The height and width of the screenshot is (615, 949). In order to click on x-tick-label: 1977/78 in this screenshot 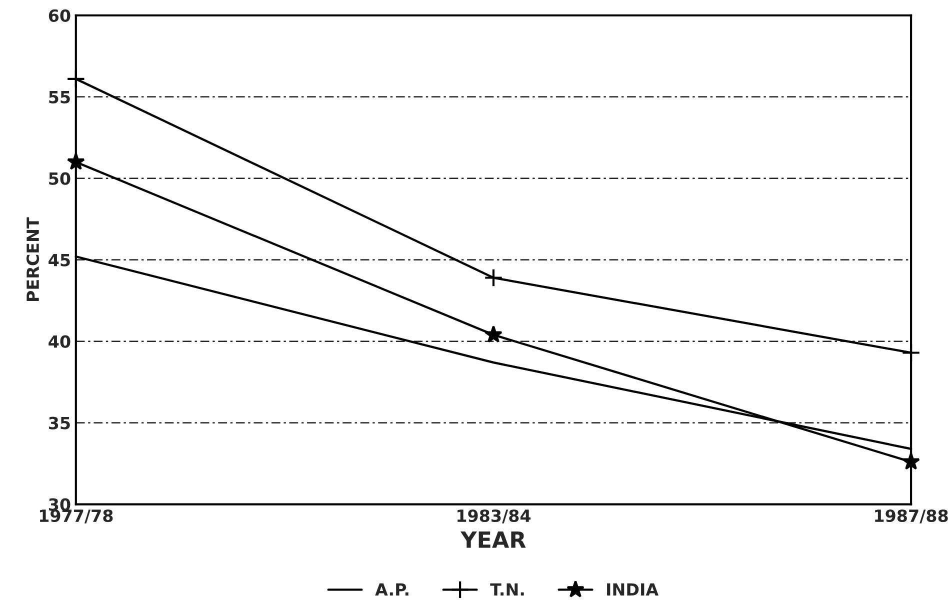, I will do `click(76, 516)`.